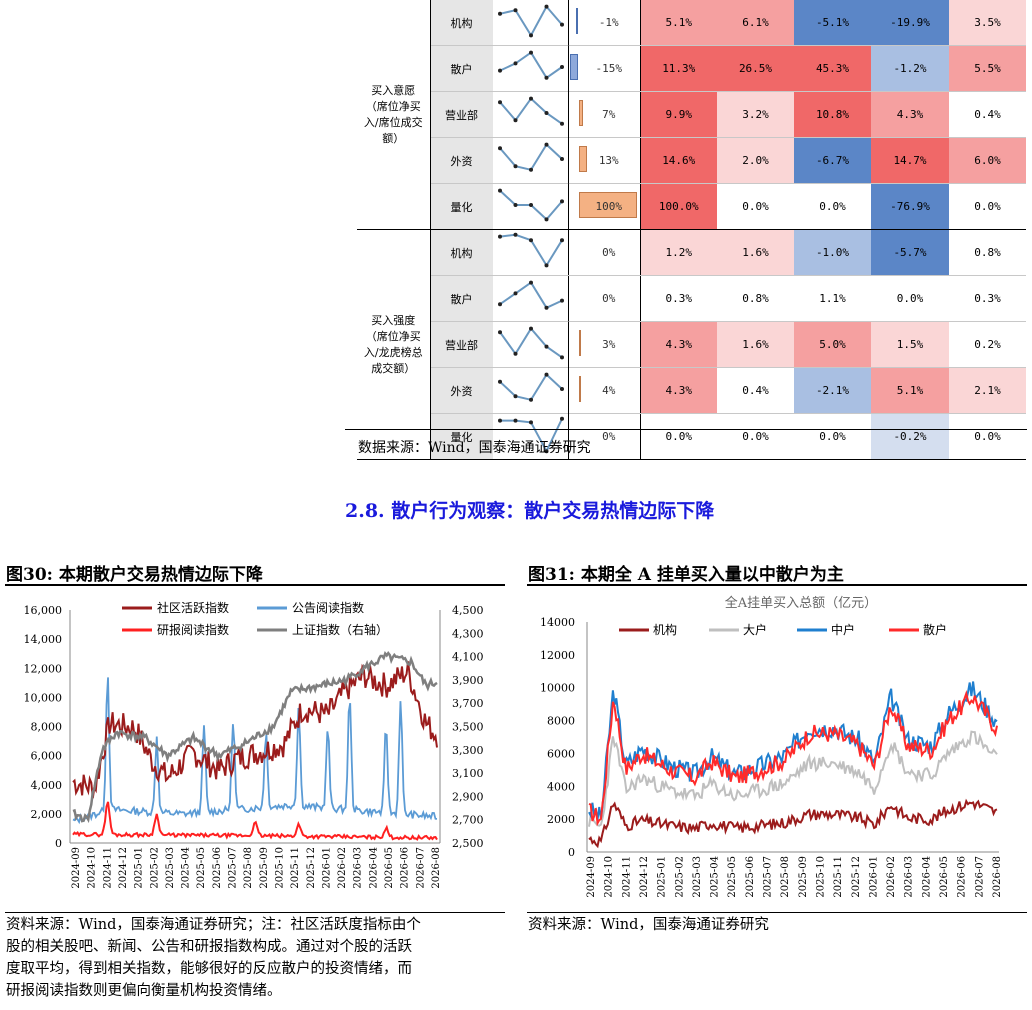  What do you see at coordinates (910, 436) in the screenshot?
I see `heat-cell: -0.2%` at bounding box center [910, 436].